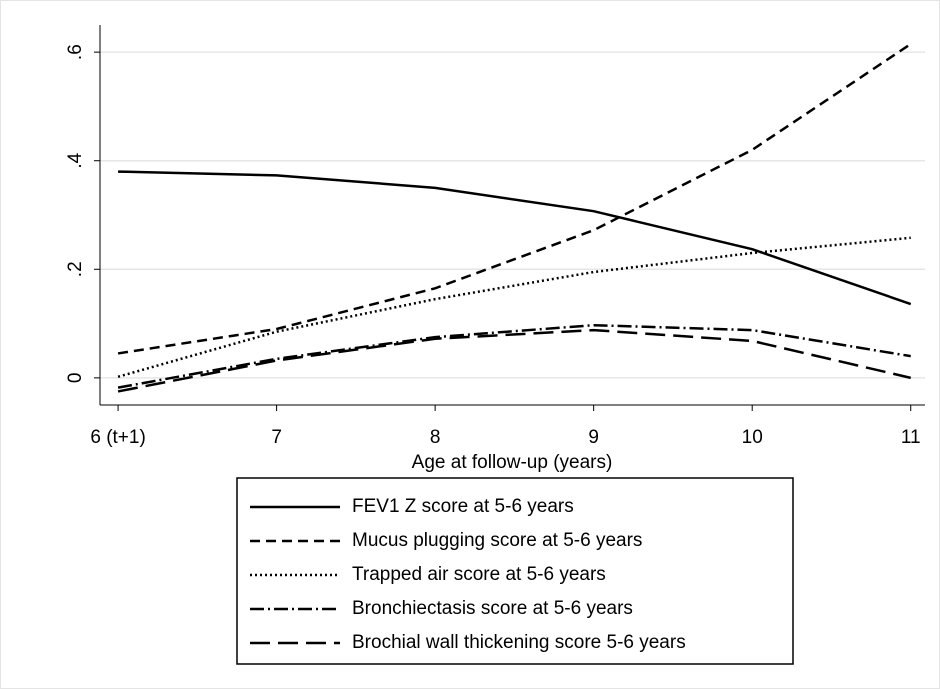  What do you see at coordinates (463, 506) in the screenshot?
I see `legend-label: FEV1 Z score at 5-6 years` at bounding box center [463, 506].